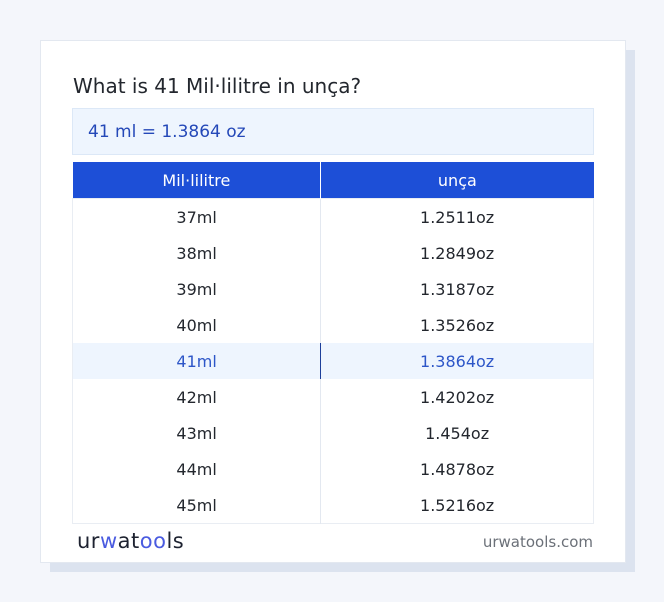 The width and height of the screenshot is (664, 602). What do you see at coordinates (197, 505) in the screenshot?
I see `ml-cell: 45ml` at bounding box center [197, 505].